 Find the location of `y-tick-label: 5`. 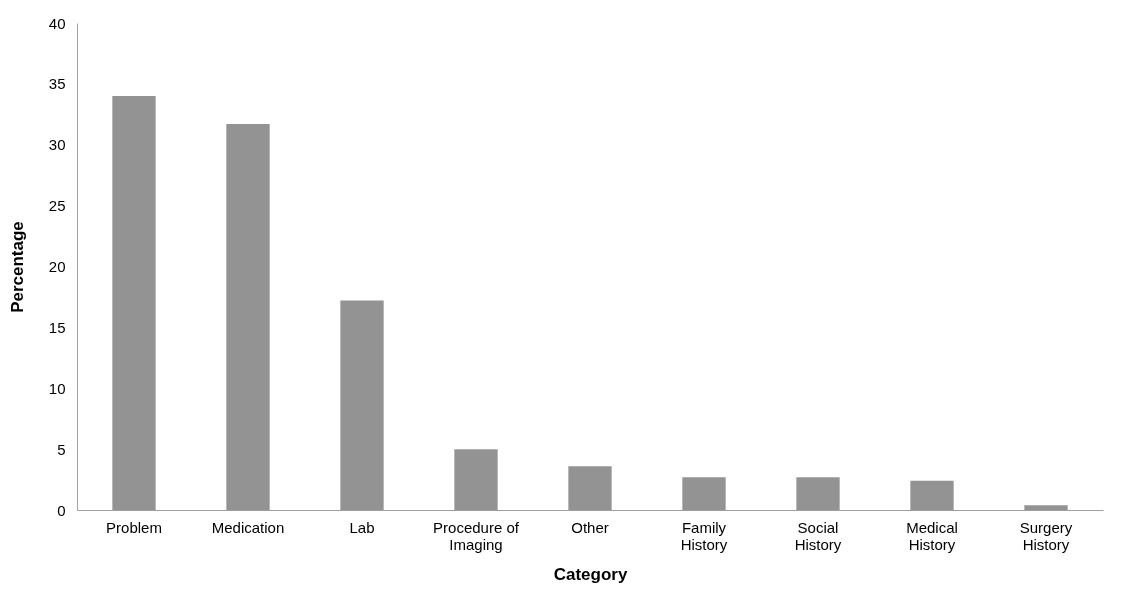

y-tick-label: 5 is located at coordinates (61, 449).